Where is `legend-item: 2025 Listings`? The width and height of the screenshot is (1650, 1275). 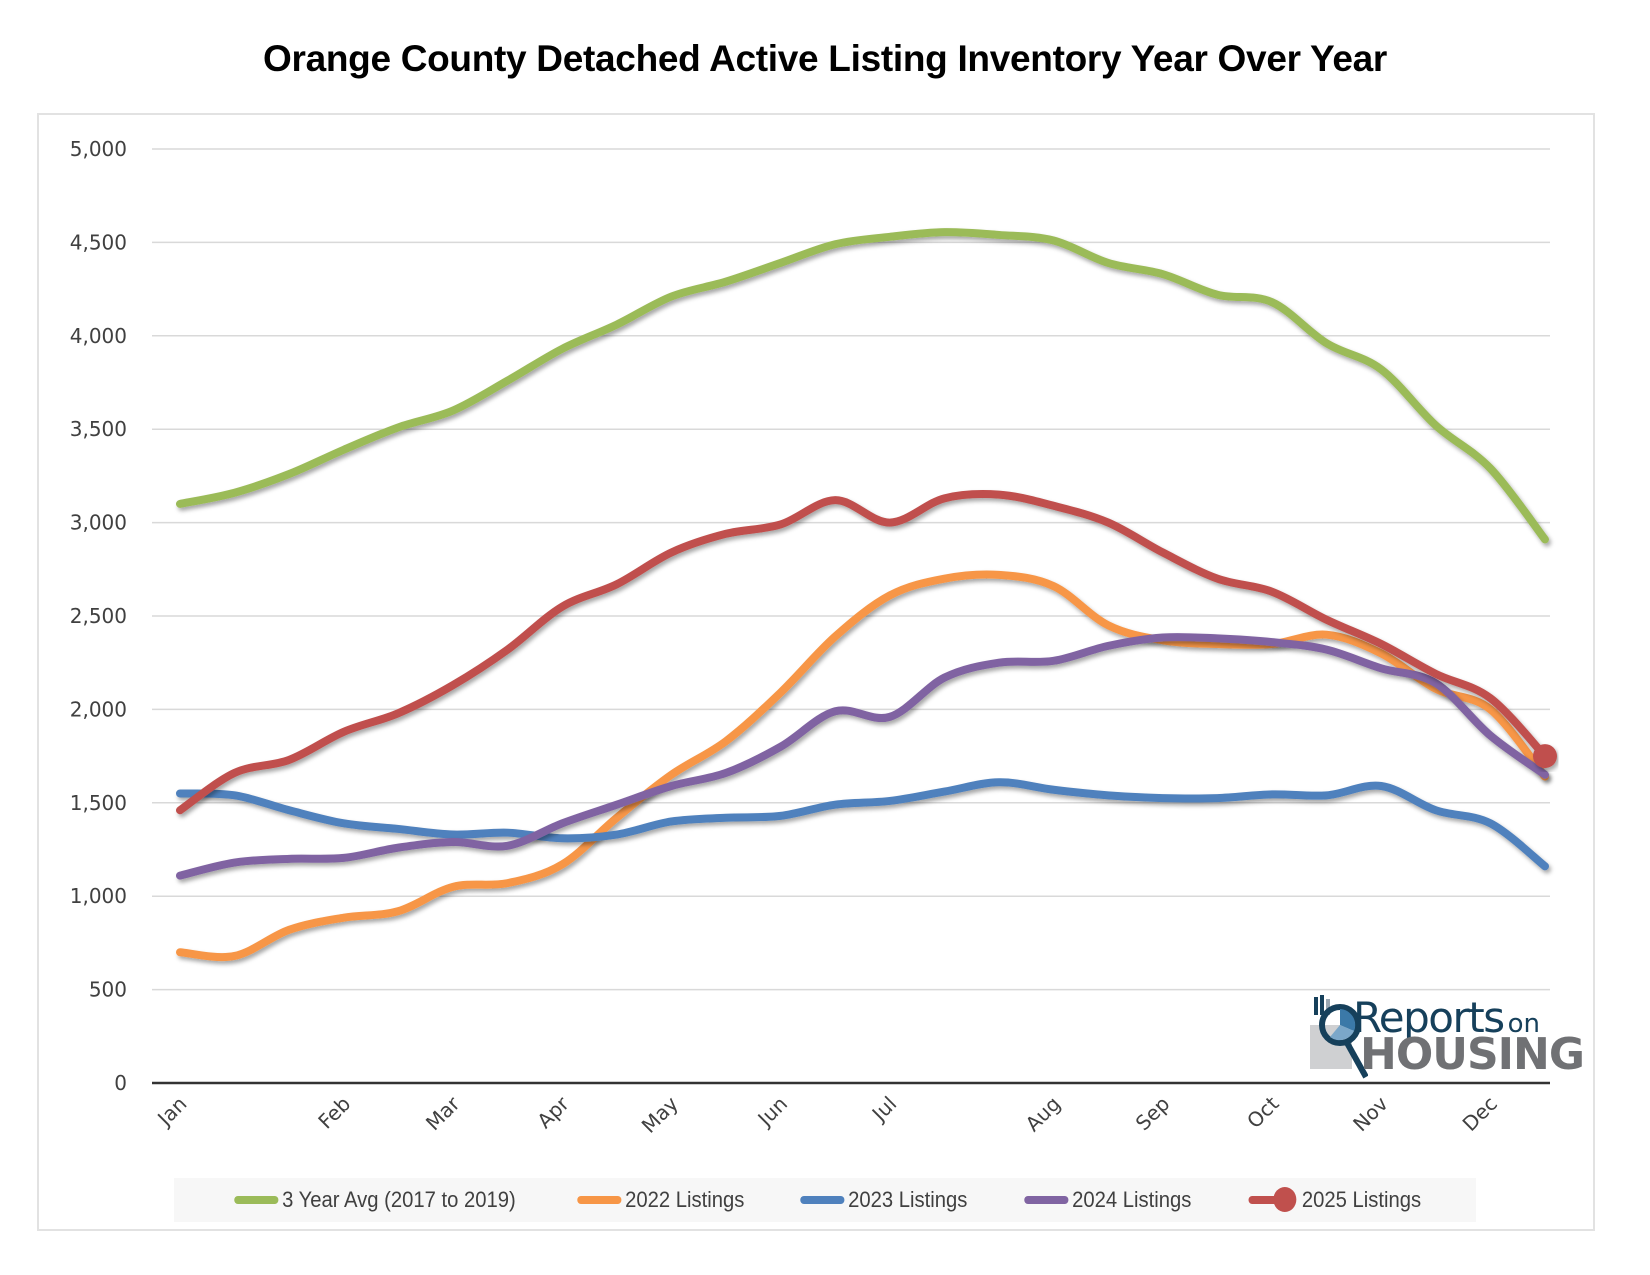
legend-item: 2025 Listings is located at coordinates (1334, 1200).